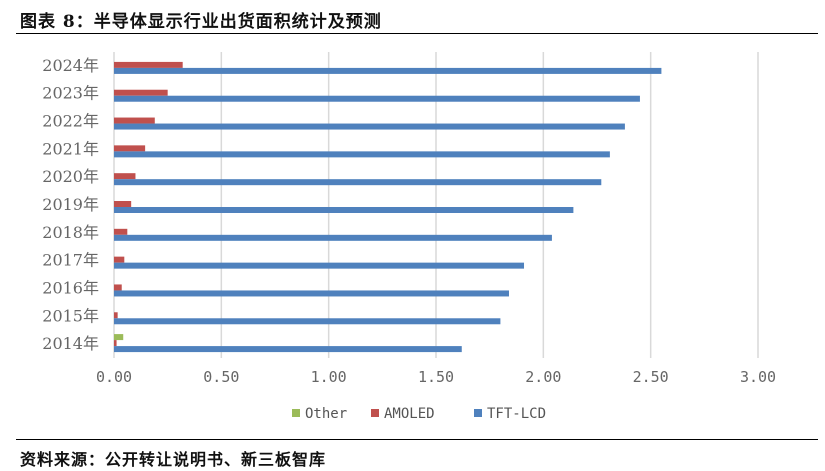 The image size is (825, 471). Describe the element at coordinates (436, 377) in the screenshot. I see `x-tick-label: 1.50` at that location.